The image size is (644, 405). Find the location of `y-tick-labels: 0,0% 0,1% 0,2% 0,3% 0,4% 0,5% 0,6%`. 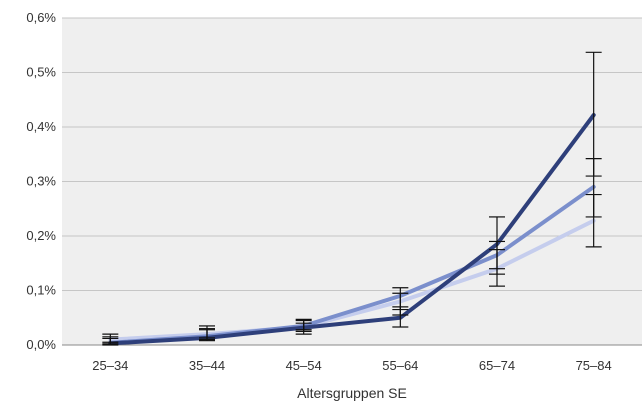

y-tick-labels: 0,0% 0,1% 0,2% 0,3% 0,4% 0,5% 0,6% is located at coordinates (41, 181).